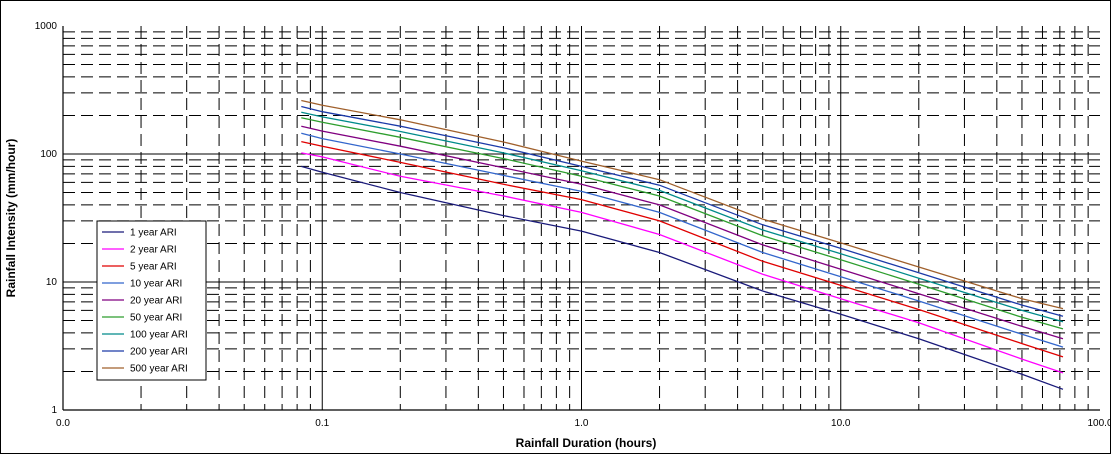  I want to click on y-tick-label: 1, so click(54, 410).